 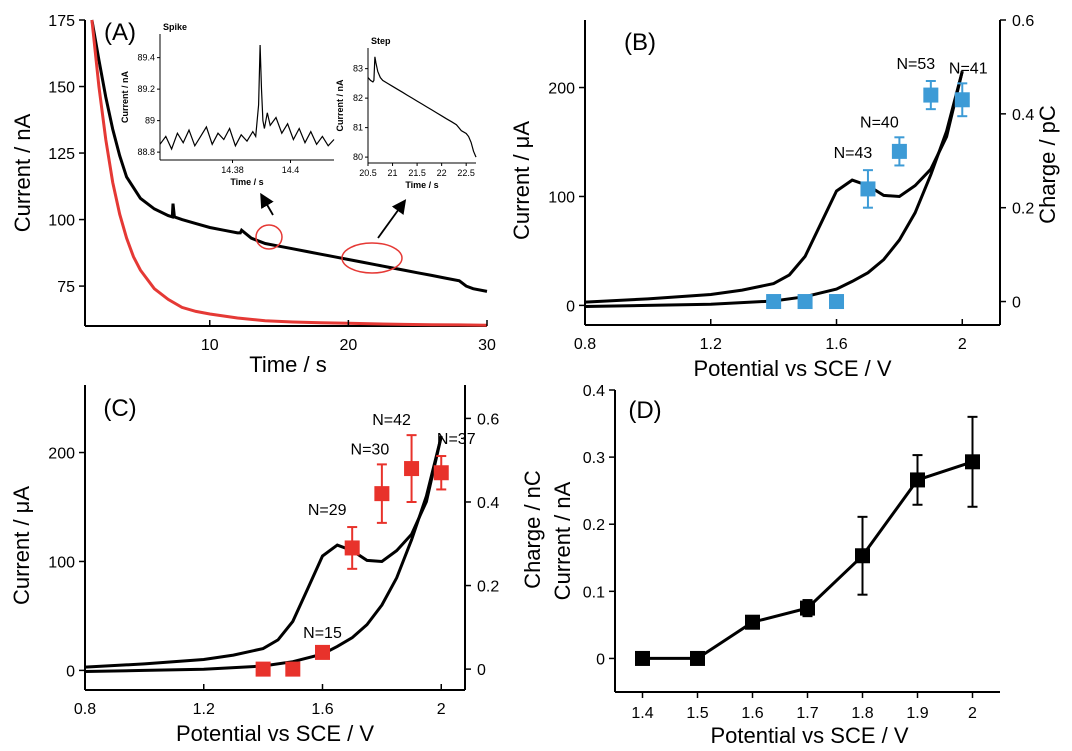 I want to click on n-count-label: N=37, so click(x=456, y=439).